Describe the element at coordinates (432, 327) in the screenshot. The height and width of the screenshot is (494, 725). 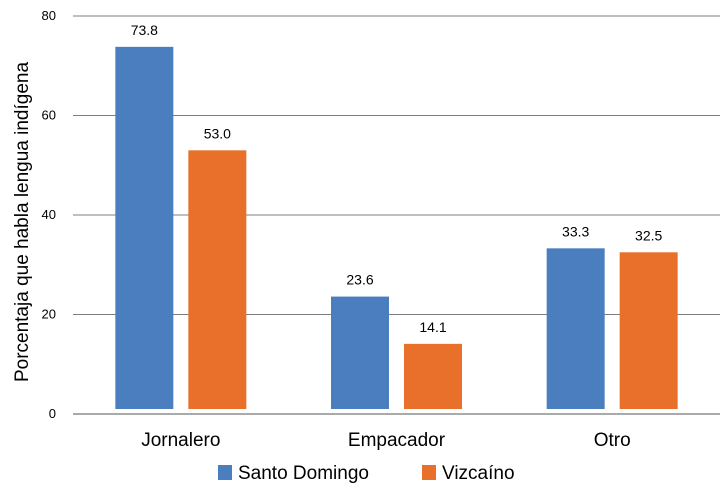
I see `data-label-empacador-2: 14.1` at that location.